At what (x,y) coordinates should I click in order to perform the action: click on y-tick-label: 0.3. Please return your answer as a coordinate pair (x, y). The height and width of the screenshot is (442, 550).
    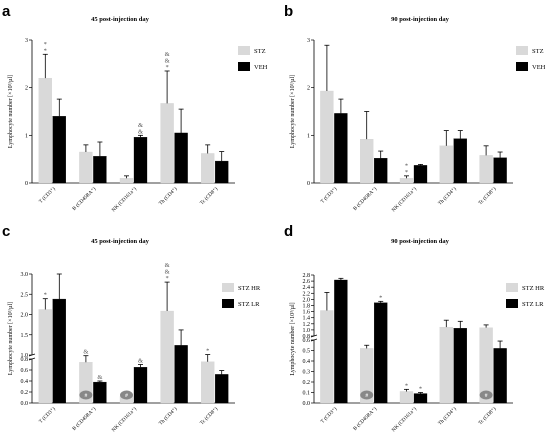
    Looking at the image, I should click on (307, 373).